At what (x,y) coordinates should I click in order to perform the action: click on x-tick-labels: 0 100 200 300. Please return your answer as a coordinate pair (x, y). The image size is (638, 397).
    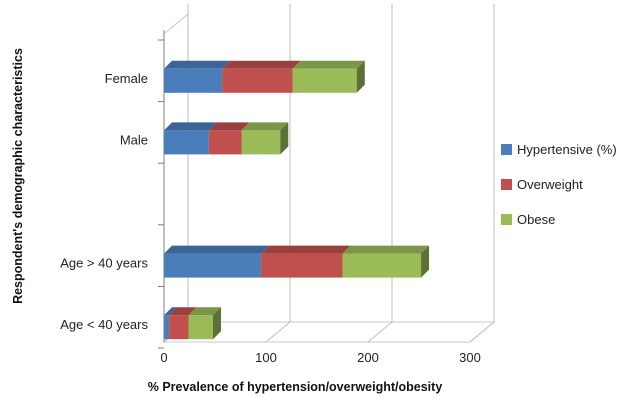
    Looking at the image, I should click on (320, 357).